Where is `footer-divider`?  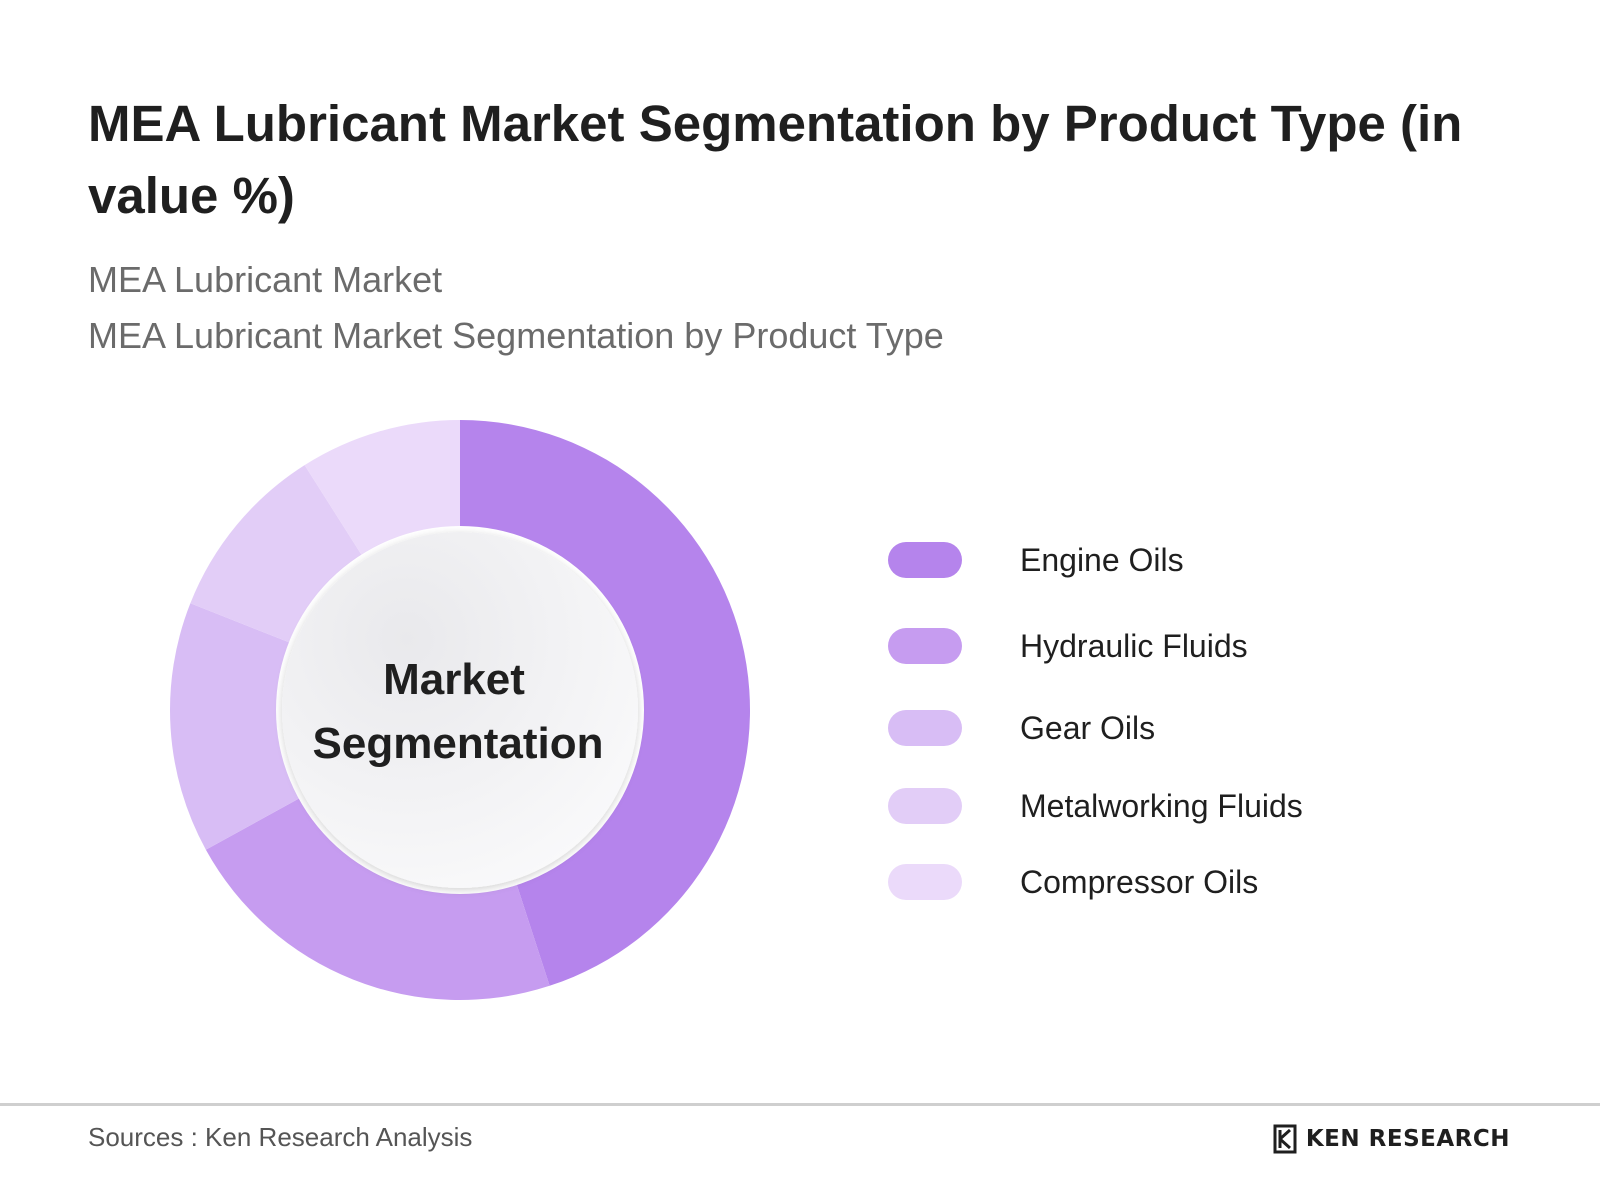 footer-divider is located at coordinates (800, 1104).